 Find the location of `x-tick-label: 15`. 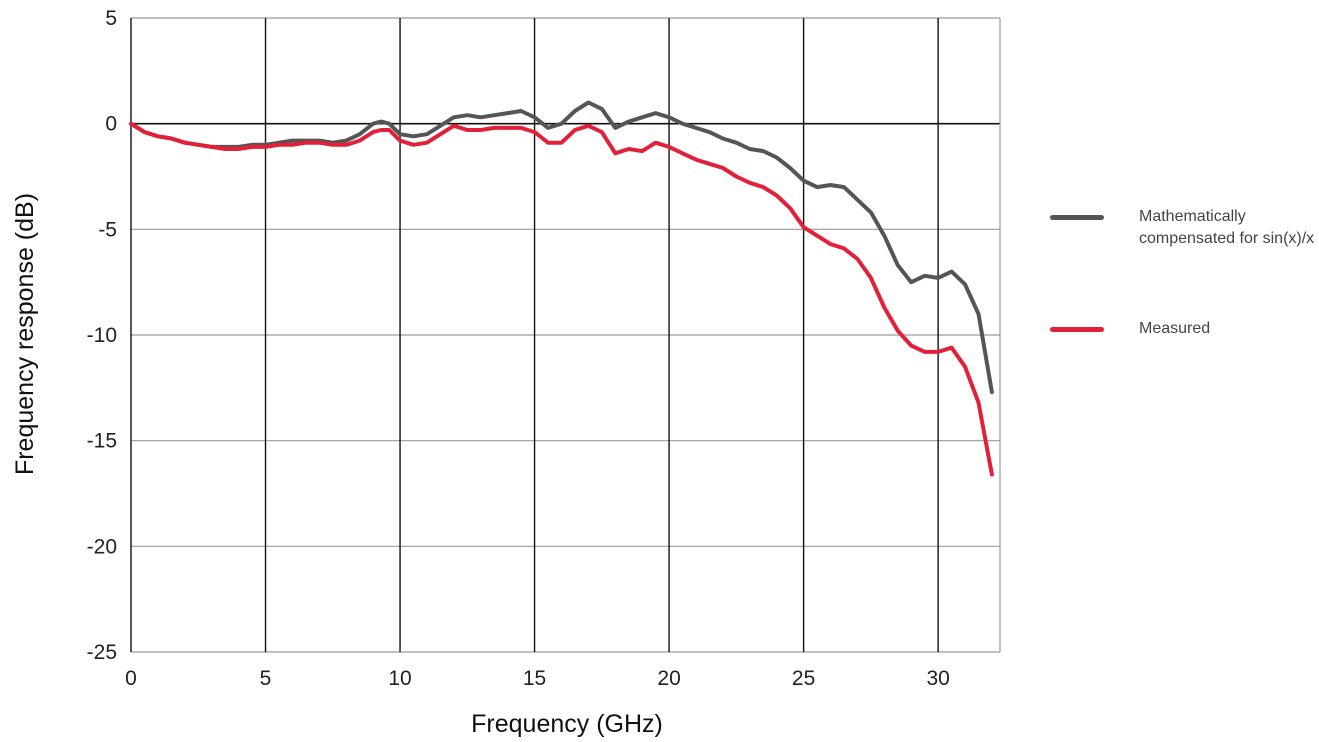

x-tick-label: 15 is located at coordinates (534, 678).